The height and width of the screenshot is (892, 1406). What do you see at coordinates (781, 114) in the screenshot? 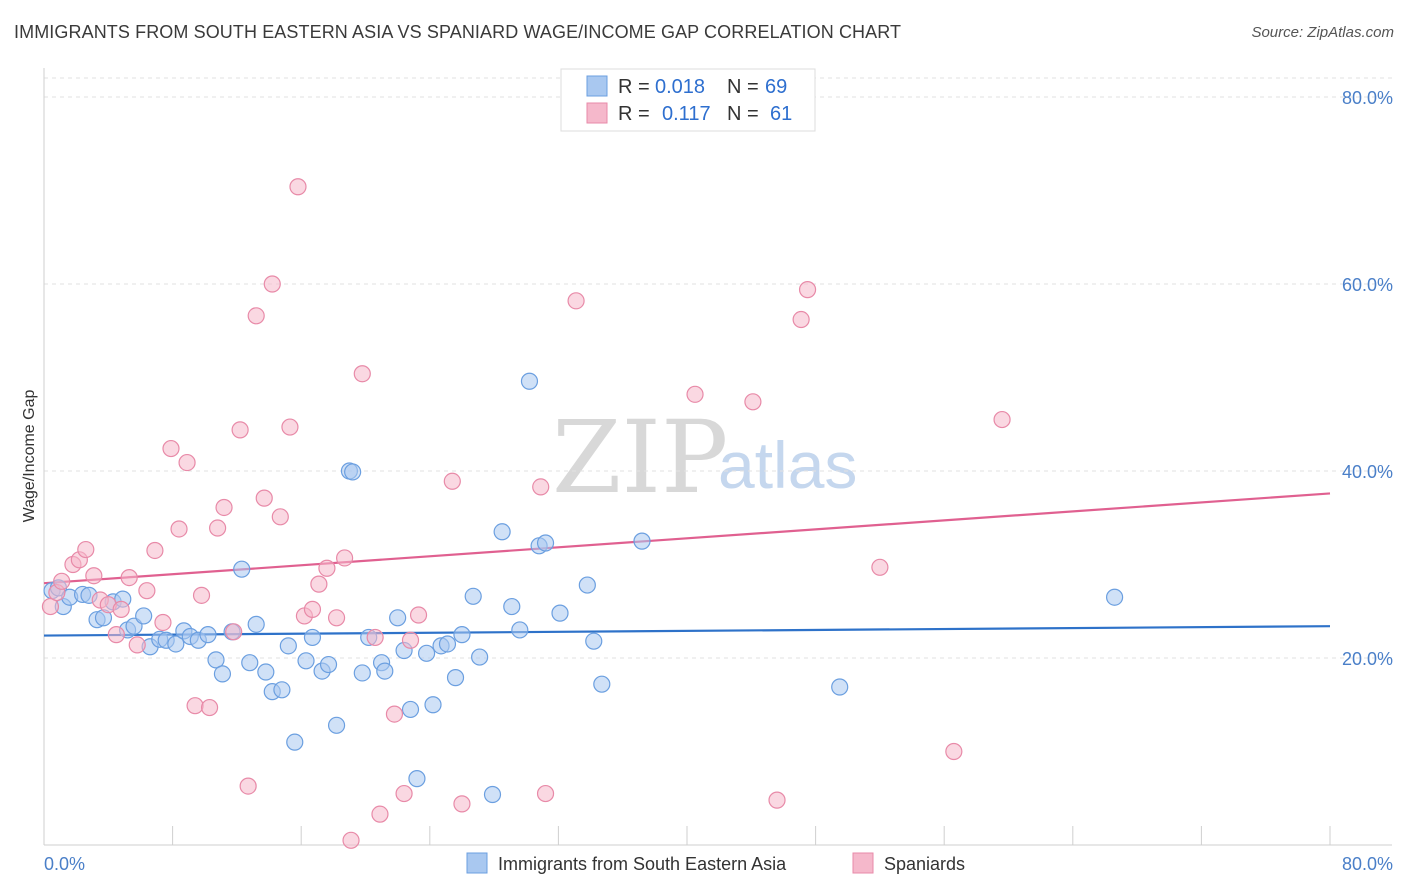
I see `legend-n-value-2: 61` at bounding box center [781, 114].